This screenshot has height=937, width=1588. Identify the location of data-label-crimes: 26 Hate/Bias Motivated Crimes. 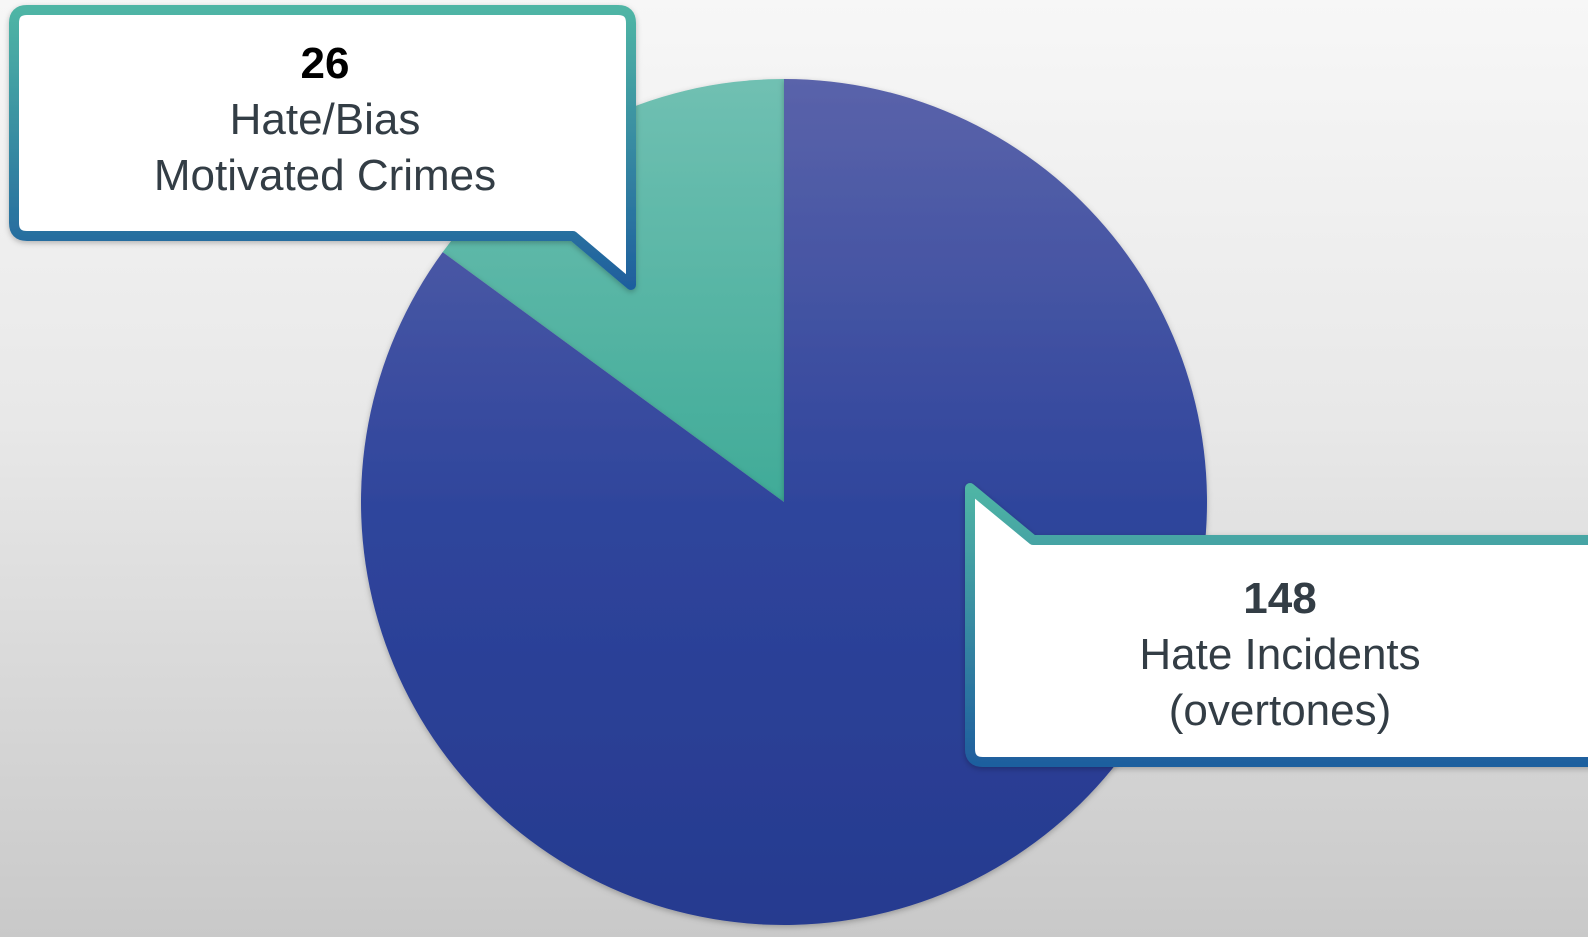
(325, 120).